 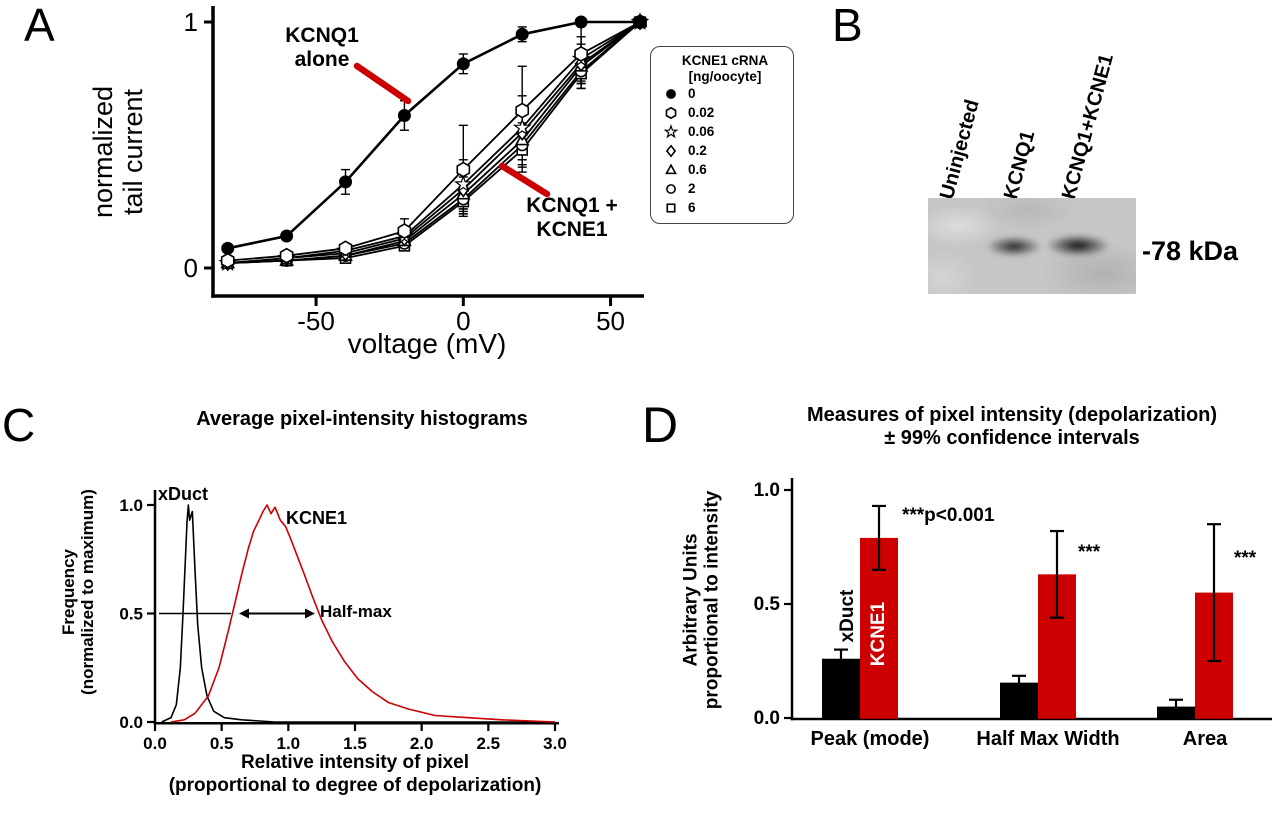 What do you see at coordinates (316, 321) in the screenshot?
I see `svg-text: -50` at bounding box center [316, 321].